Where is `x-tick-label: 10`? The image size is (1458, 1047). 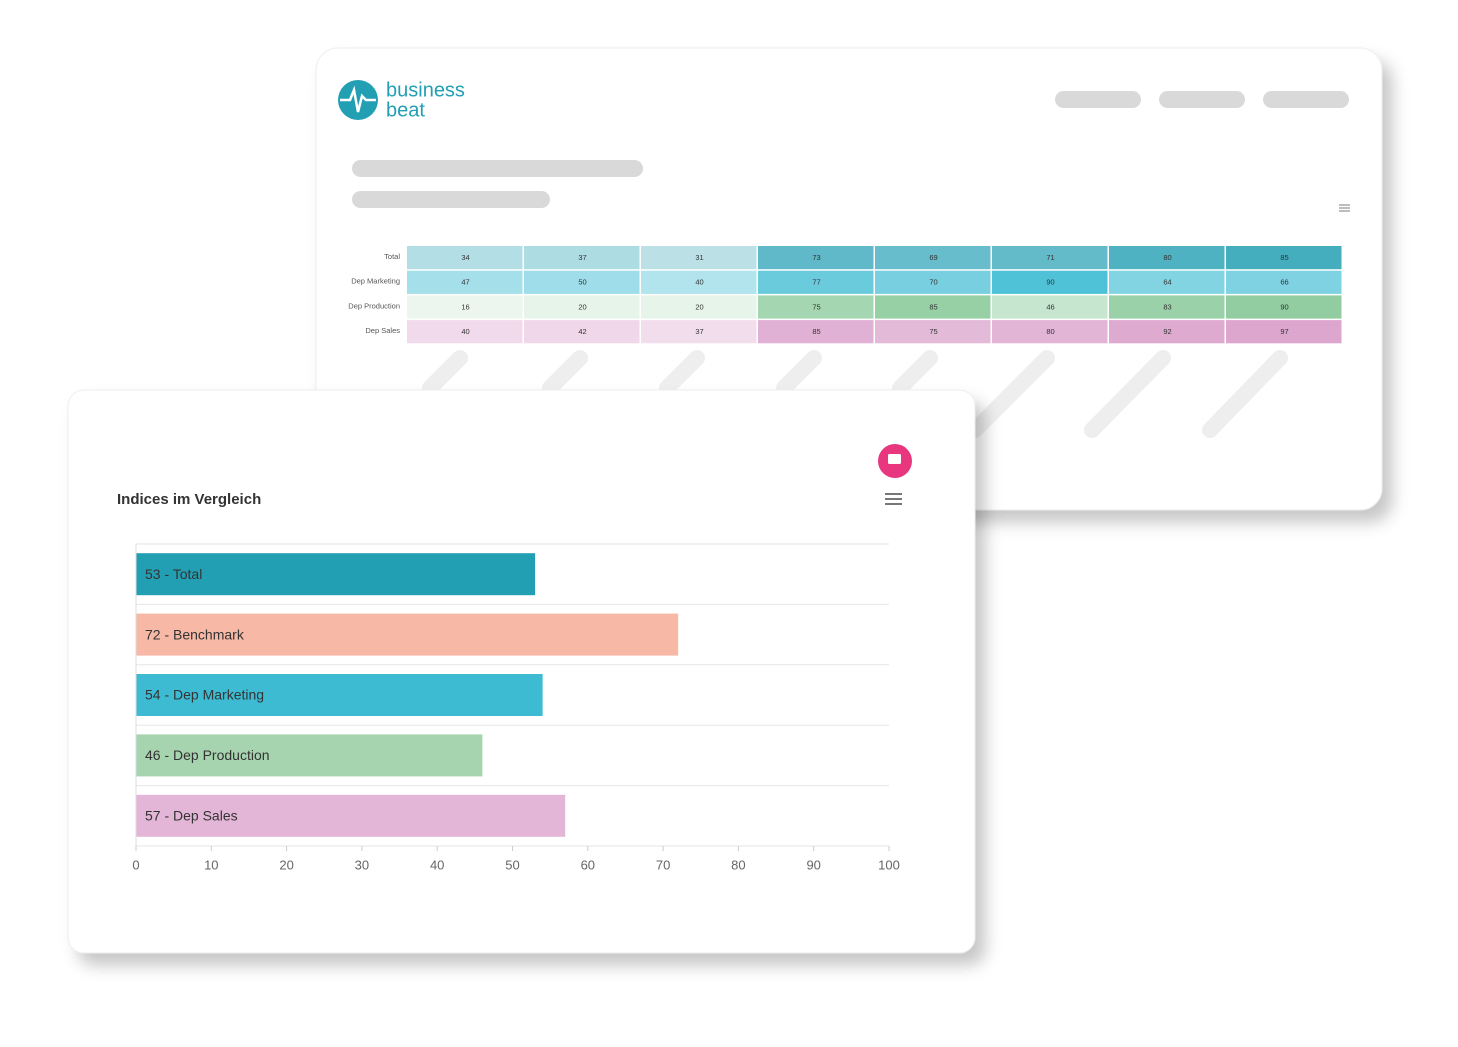
x-tick-label: 10 is located at coordinates (211, 864).